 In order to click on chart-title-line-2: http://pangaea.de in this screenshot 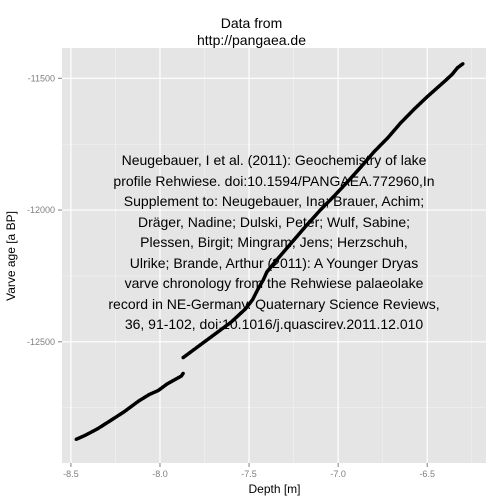, I will do `click(251, 40)`.